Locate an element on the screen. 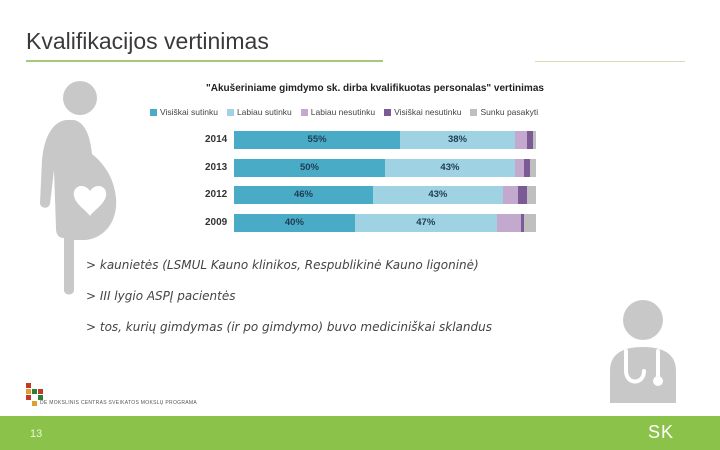 Image resolution: width=720 pixels, height=450 pixels. title-underline is located at coordinates (204, 61).